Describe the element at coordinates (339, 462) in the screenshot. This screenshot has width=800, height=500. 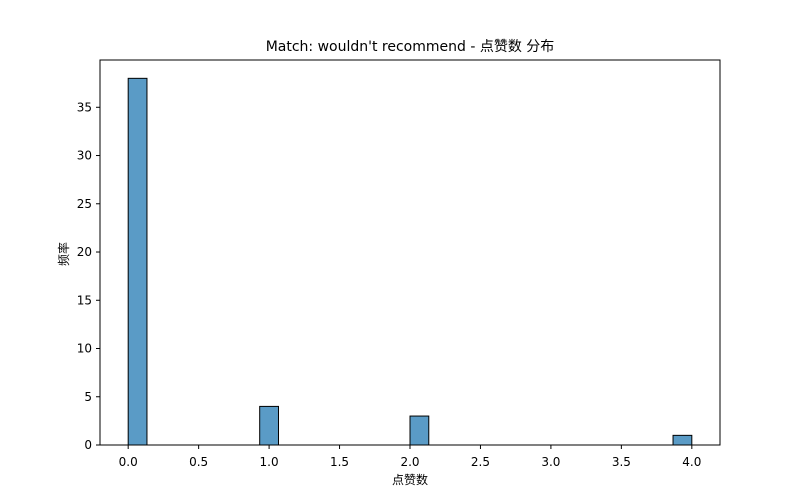
I see `x-tick-label-3: 1.5` at that location.